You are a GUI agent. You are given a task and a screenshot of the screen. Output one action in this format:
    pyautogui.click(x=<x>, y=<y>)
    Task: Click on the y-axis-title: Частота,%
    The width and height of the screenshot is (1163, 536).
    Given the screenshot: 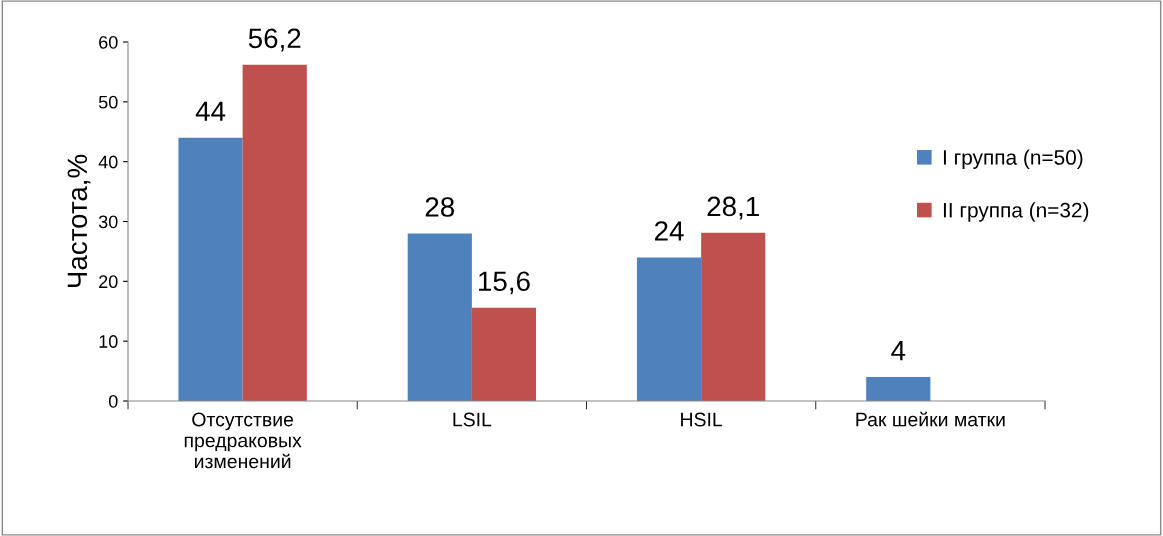 What is the action you would take?
    pyautogui.click(x=79, y=221)
    